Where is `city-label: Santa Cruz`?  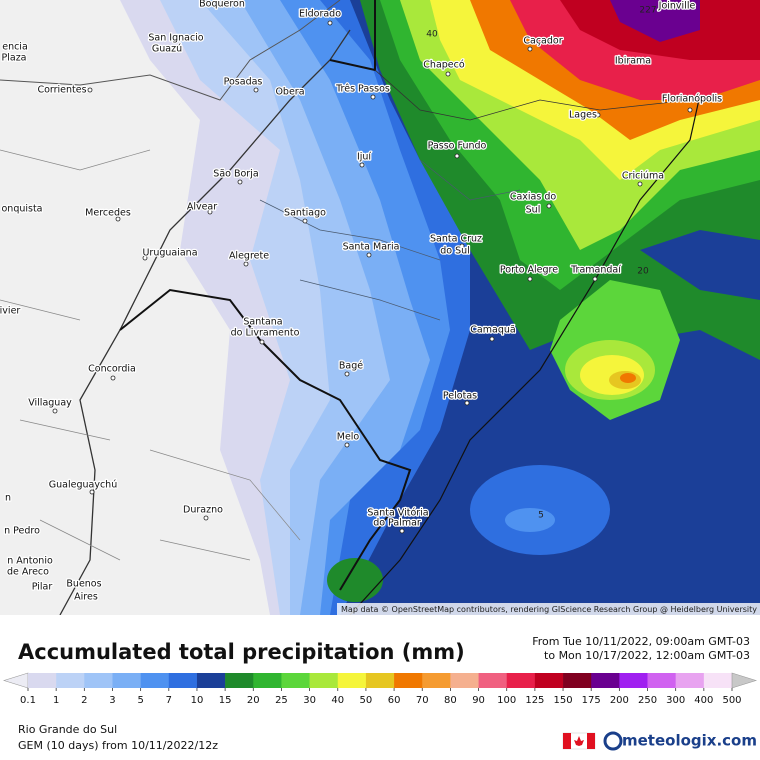 city-label: Santa Cruz is located at coordinates (456, 239).